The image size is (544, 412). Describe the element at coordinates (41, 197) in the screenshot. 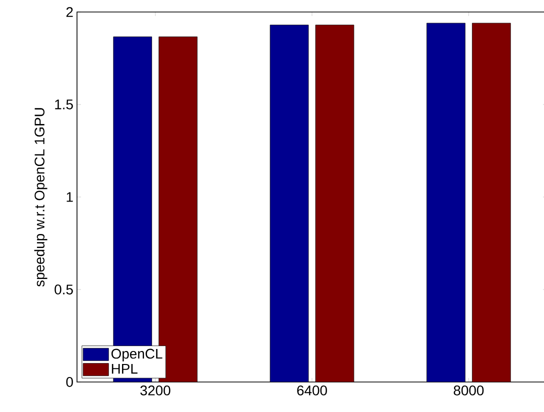

I see `y-axis-title: speedup w.r.t OpenCL 1GPU` at that location.